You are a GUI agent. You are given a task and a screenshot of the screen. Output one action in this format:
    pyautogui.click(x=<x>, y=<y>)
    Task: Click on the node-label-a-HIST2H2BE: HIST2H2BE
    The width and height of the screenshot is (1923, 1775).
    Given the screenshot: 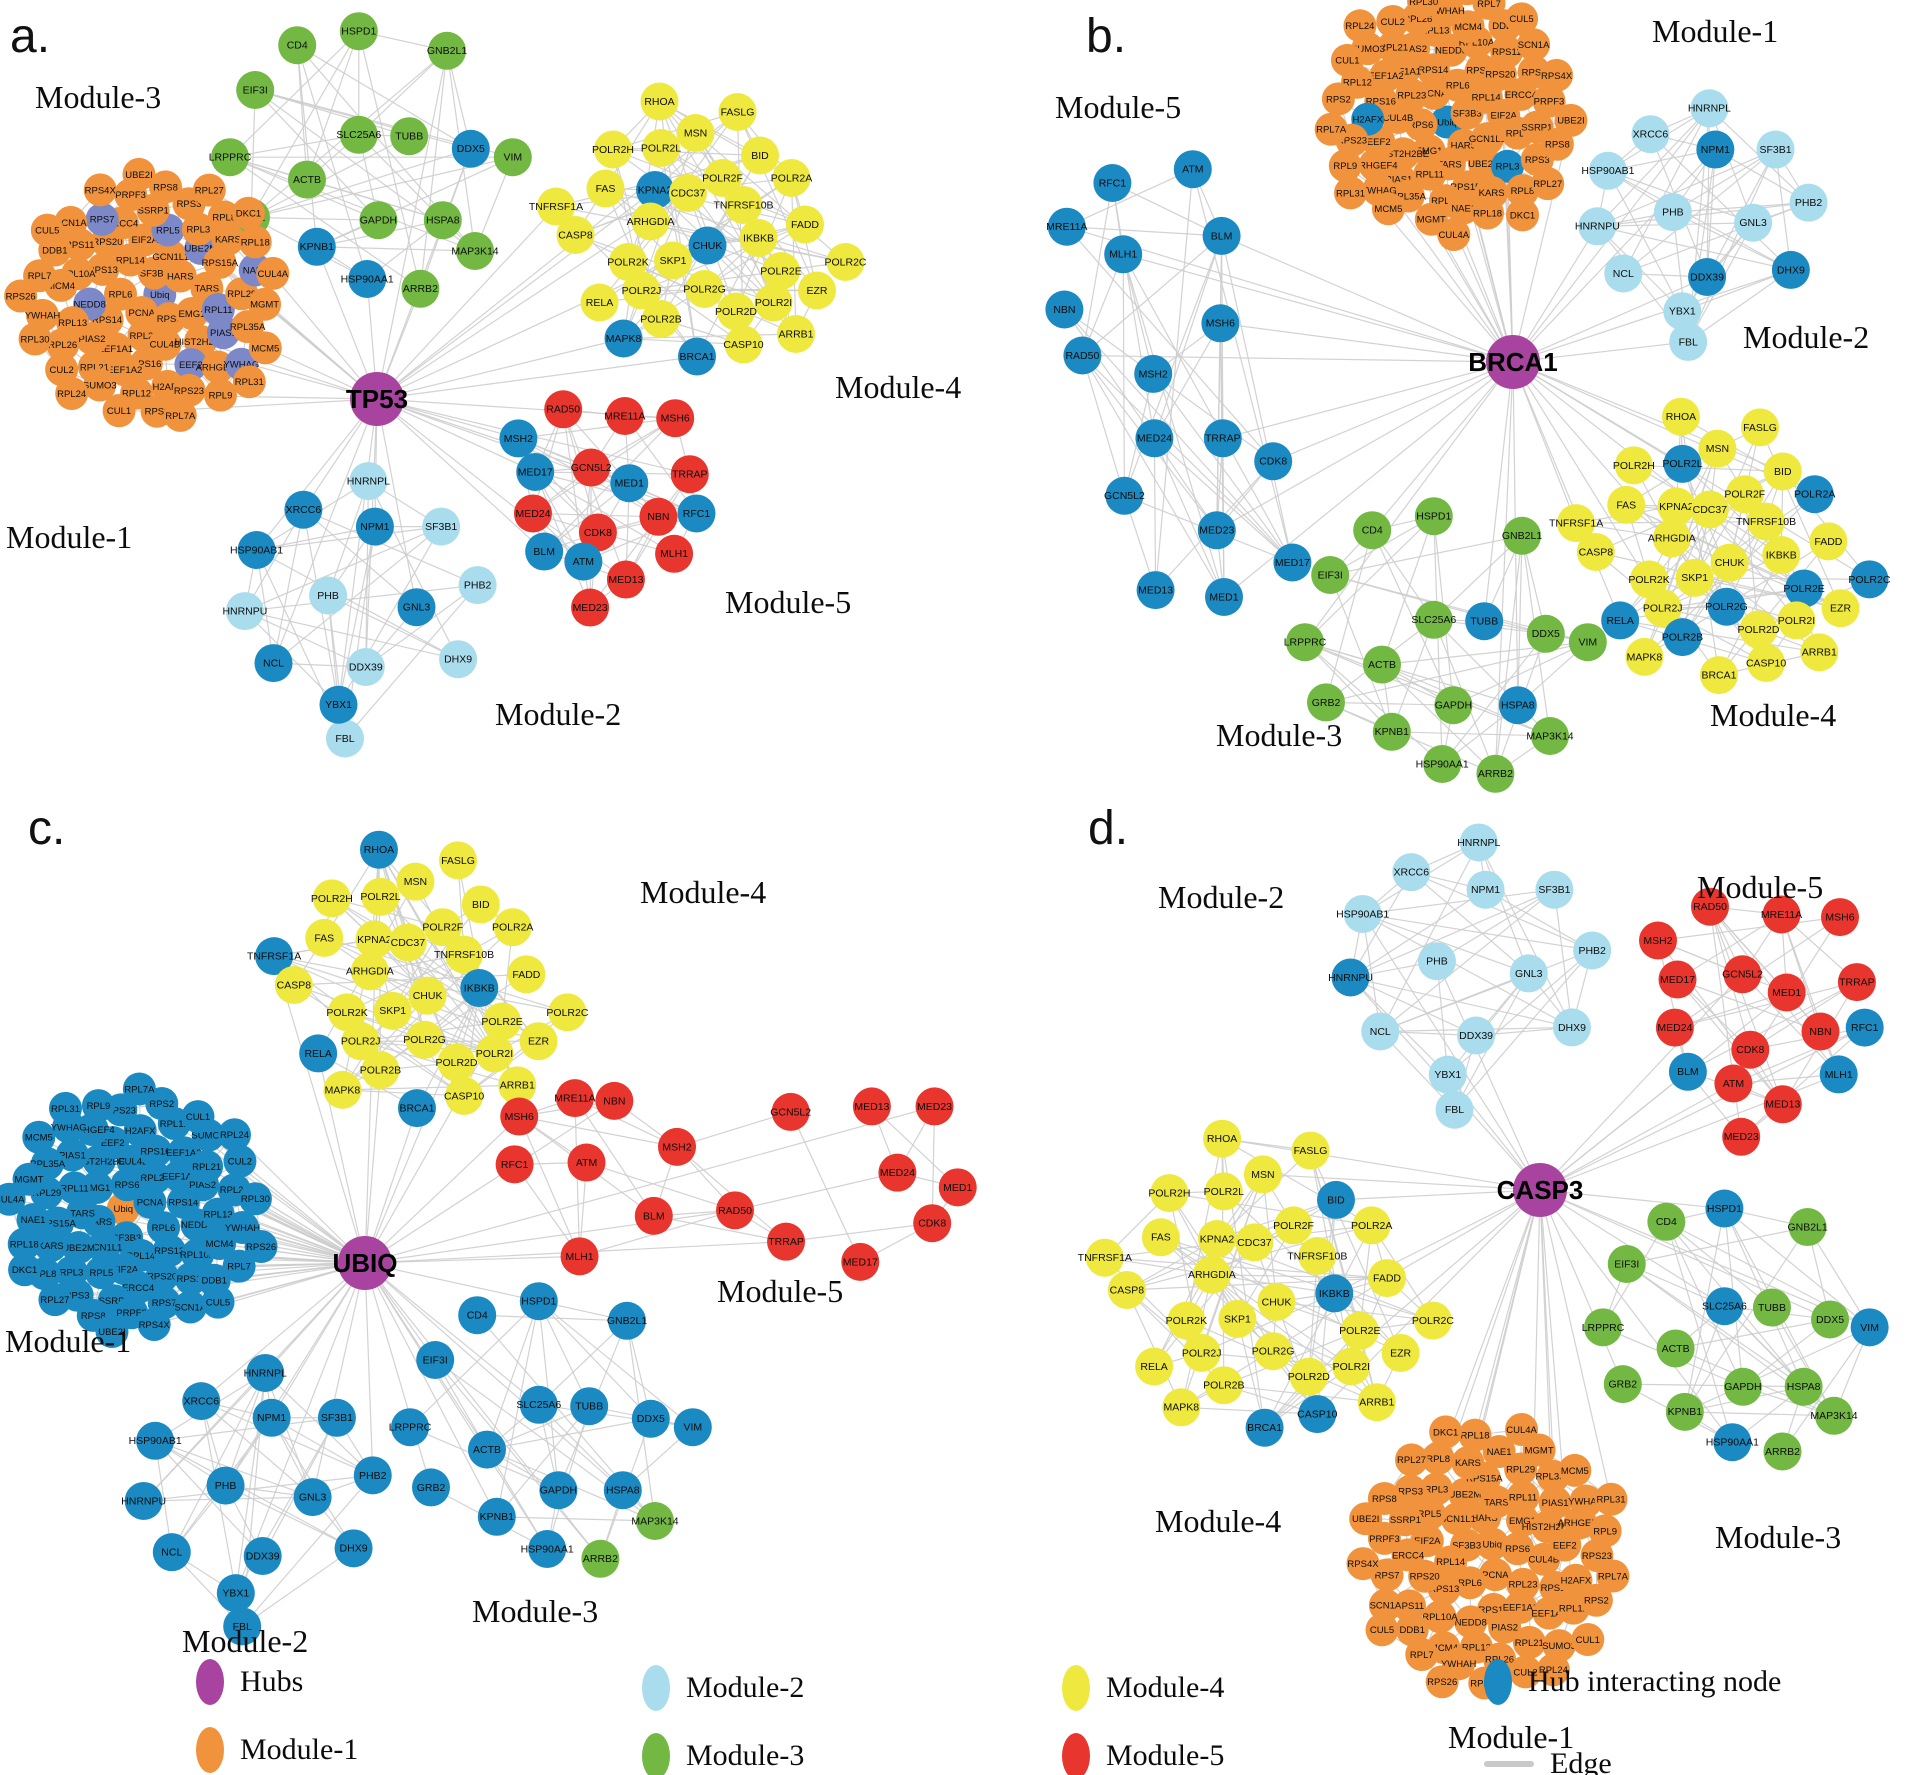 What is the action you would take?
    pyautogui.click(x=201, y=342)
    